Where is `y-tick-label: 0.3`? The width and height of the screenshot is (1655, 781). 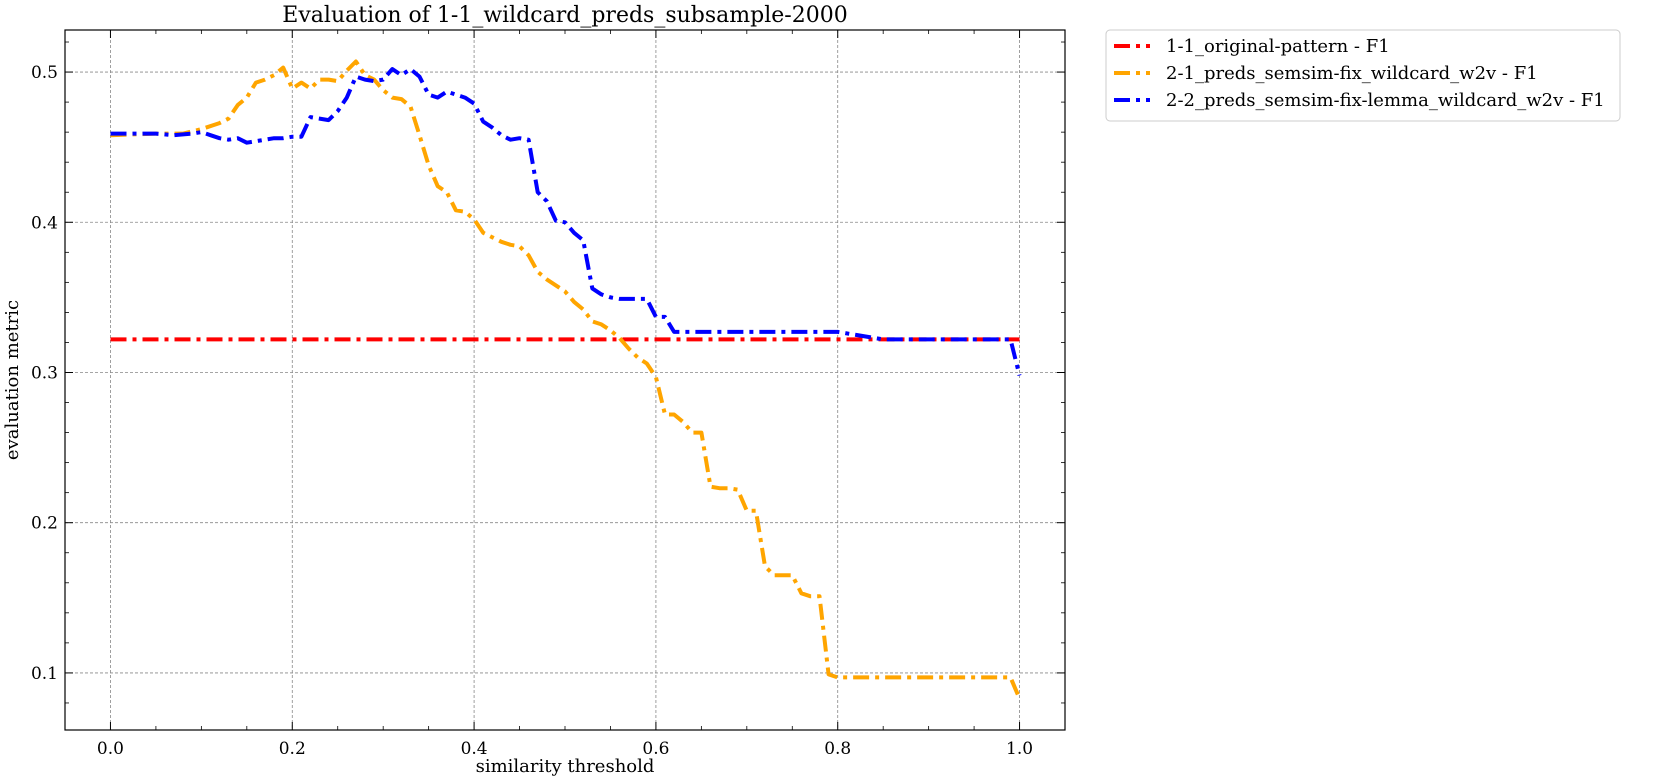
y-tick-label: 0.3 is located at coordinates (44, 373).